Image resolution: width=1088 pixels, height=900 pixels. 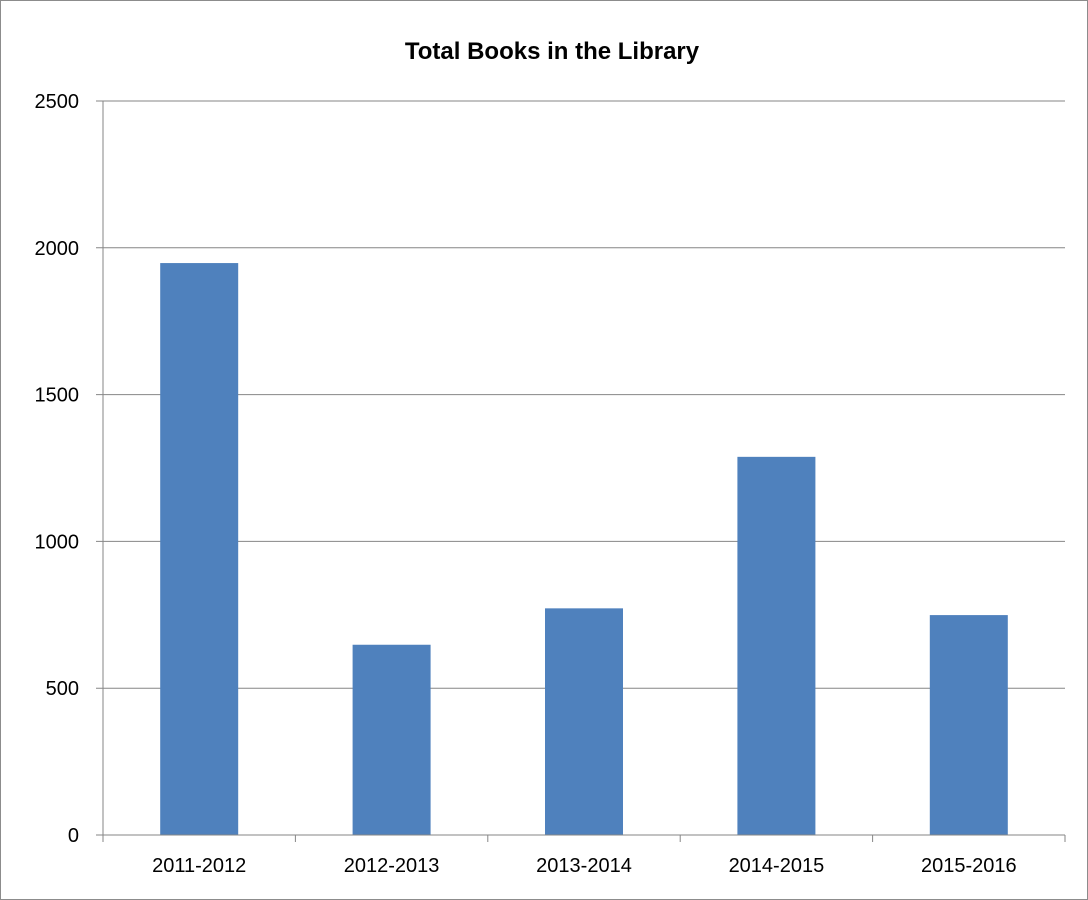 I want to click on y-tick-label: 2500, so click(x=57, y=102).